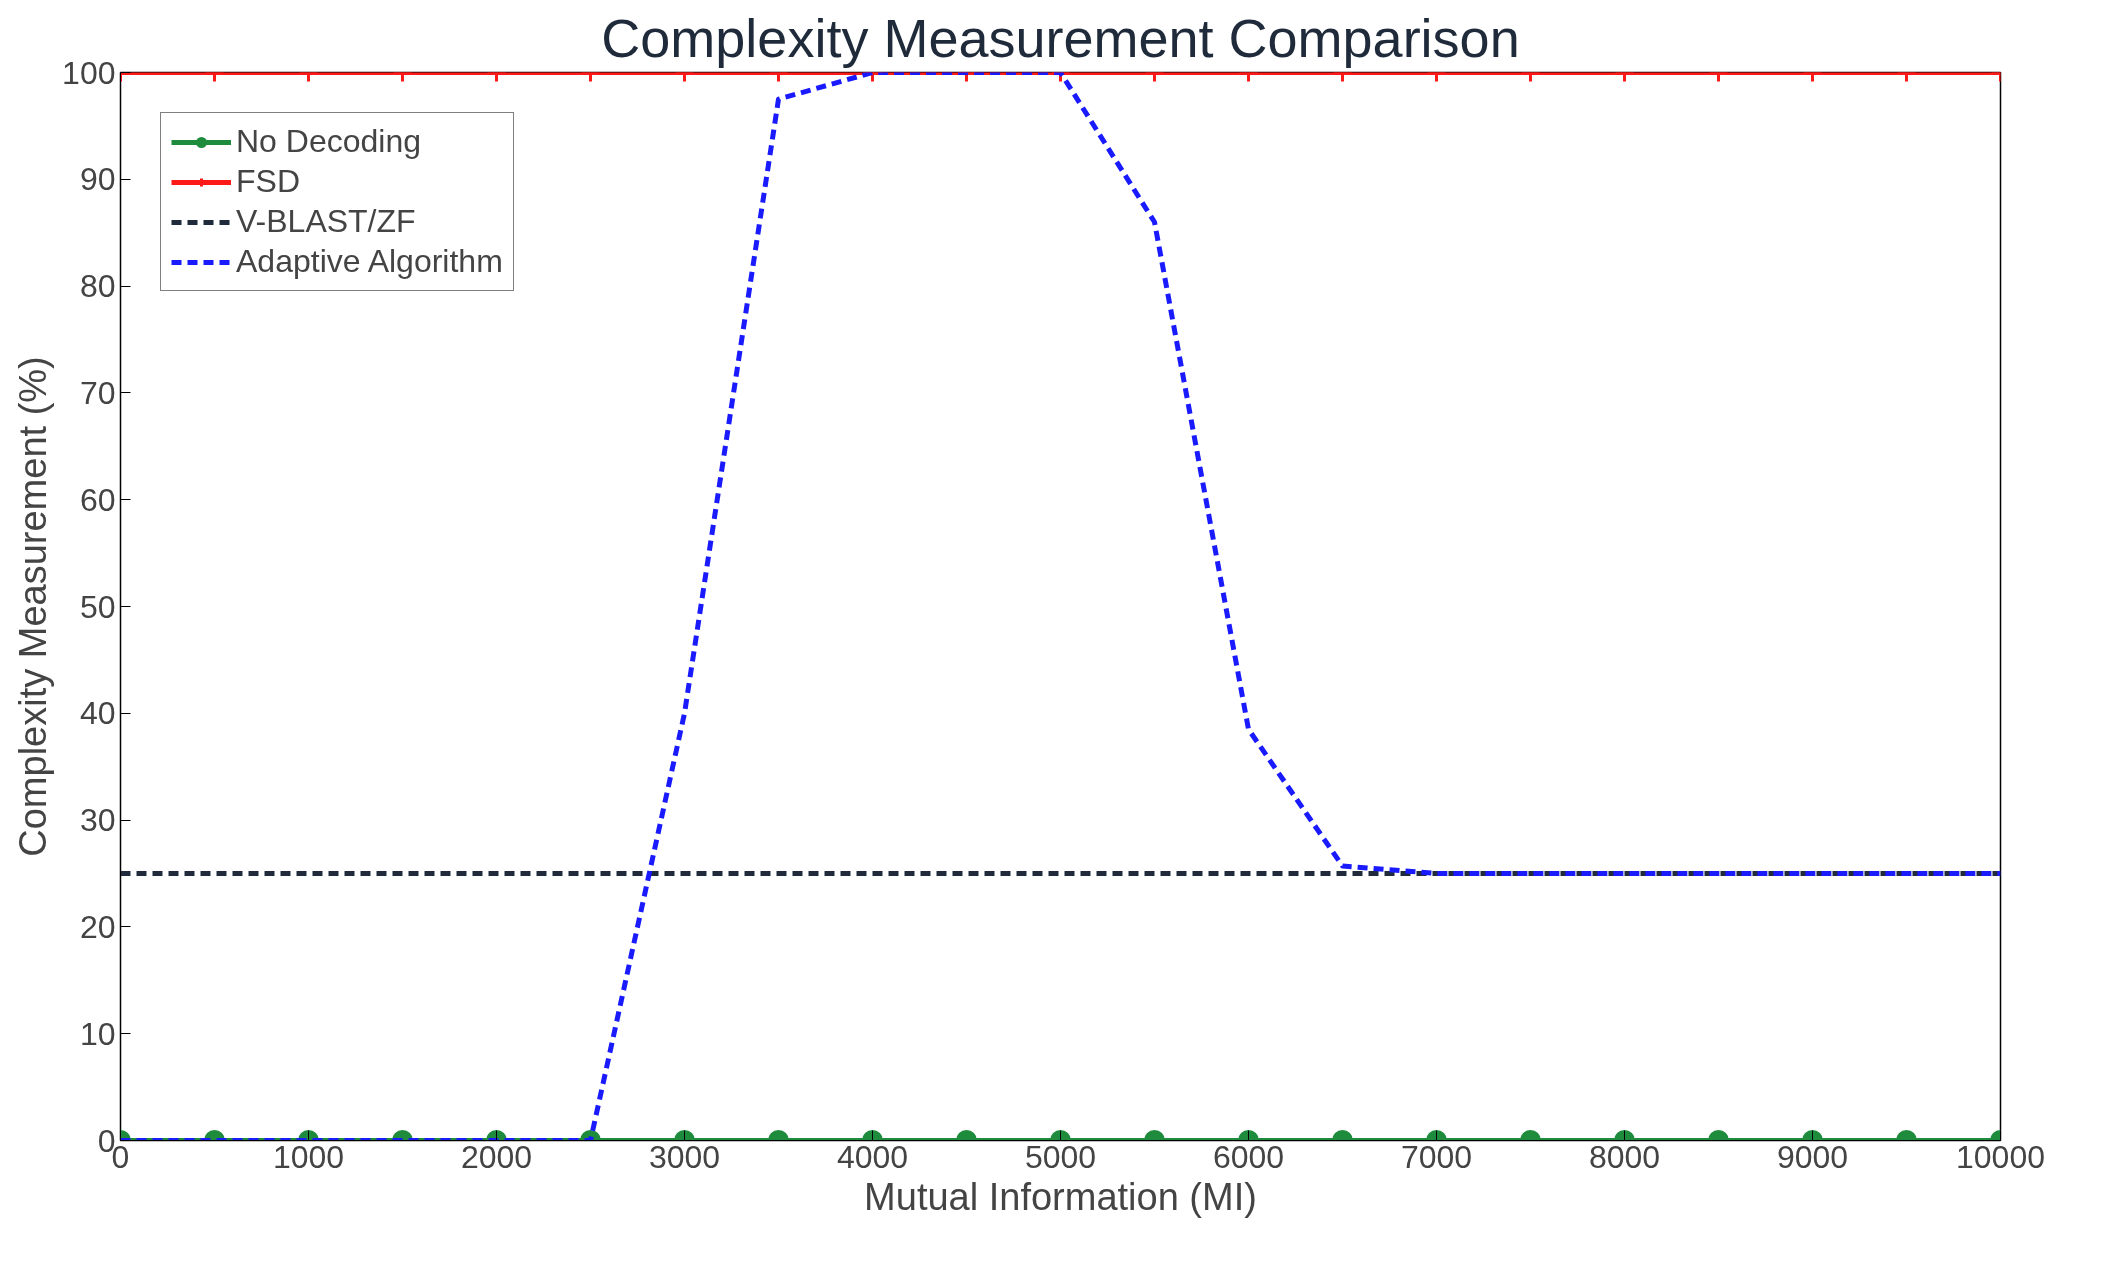  Describe the element at coordinates (369, 261) in the screenshot. I see `legend-label: Adaptive Algorithm` at that location.